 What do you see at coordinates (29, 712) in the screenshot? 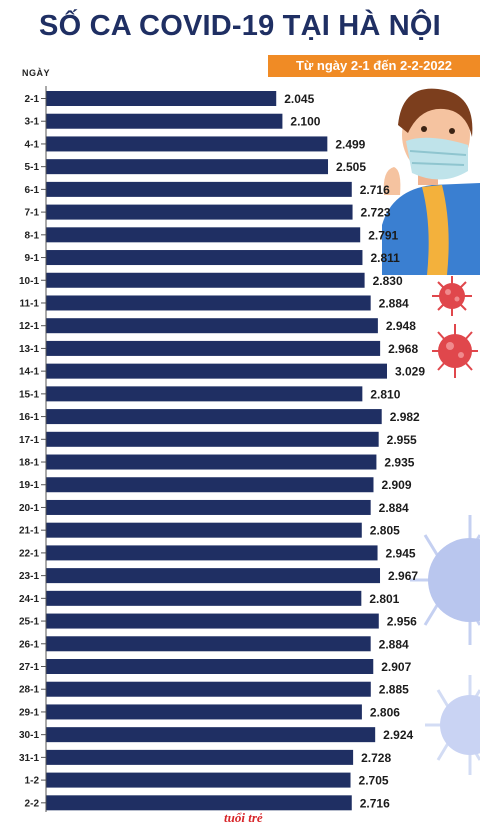
I see `category-label: 29-1` at bounding box center [29, 712].